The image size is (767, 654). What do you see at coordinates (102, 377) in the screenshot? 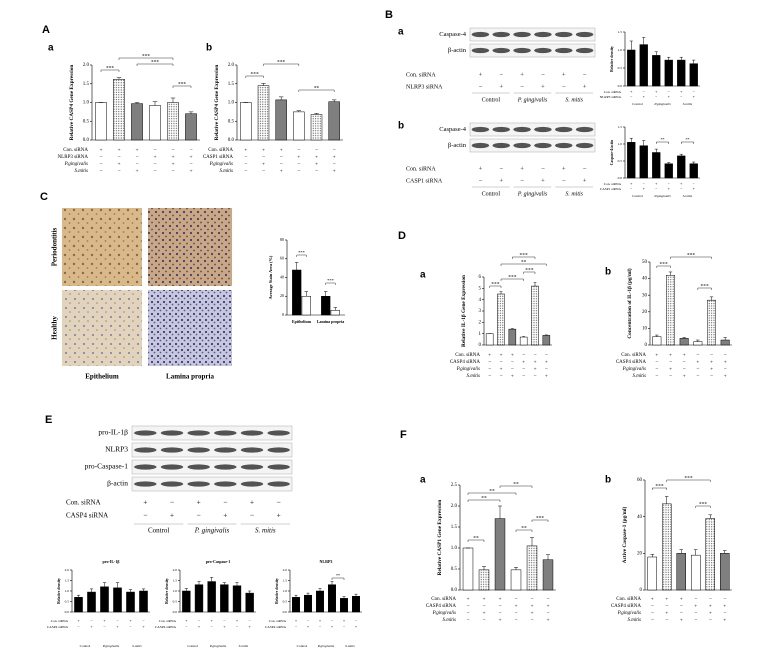
I see `column-label: Epithelium` at bounding box center [102, 377].